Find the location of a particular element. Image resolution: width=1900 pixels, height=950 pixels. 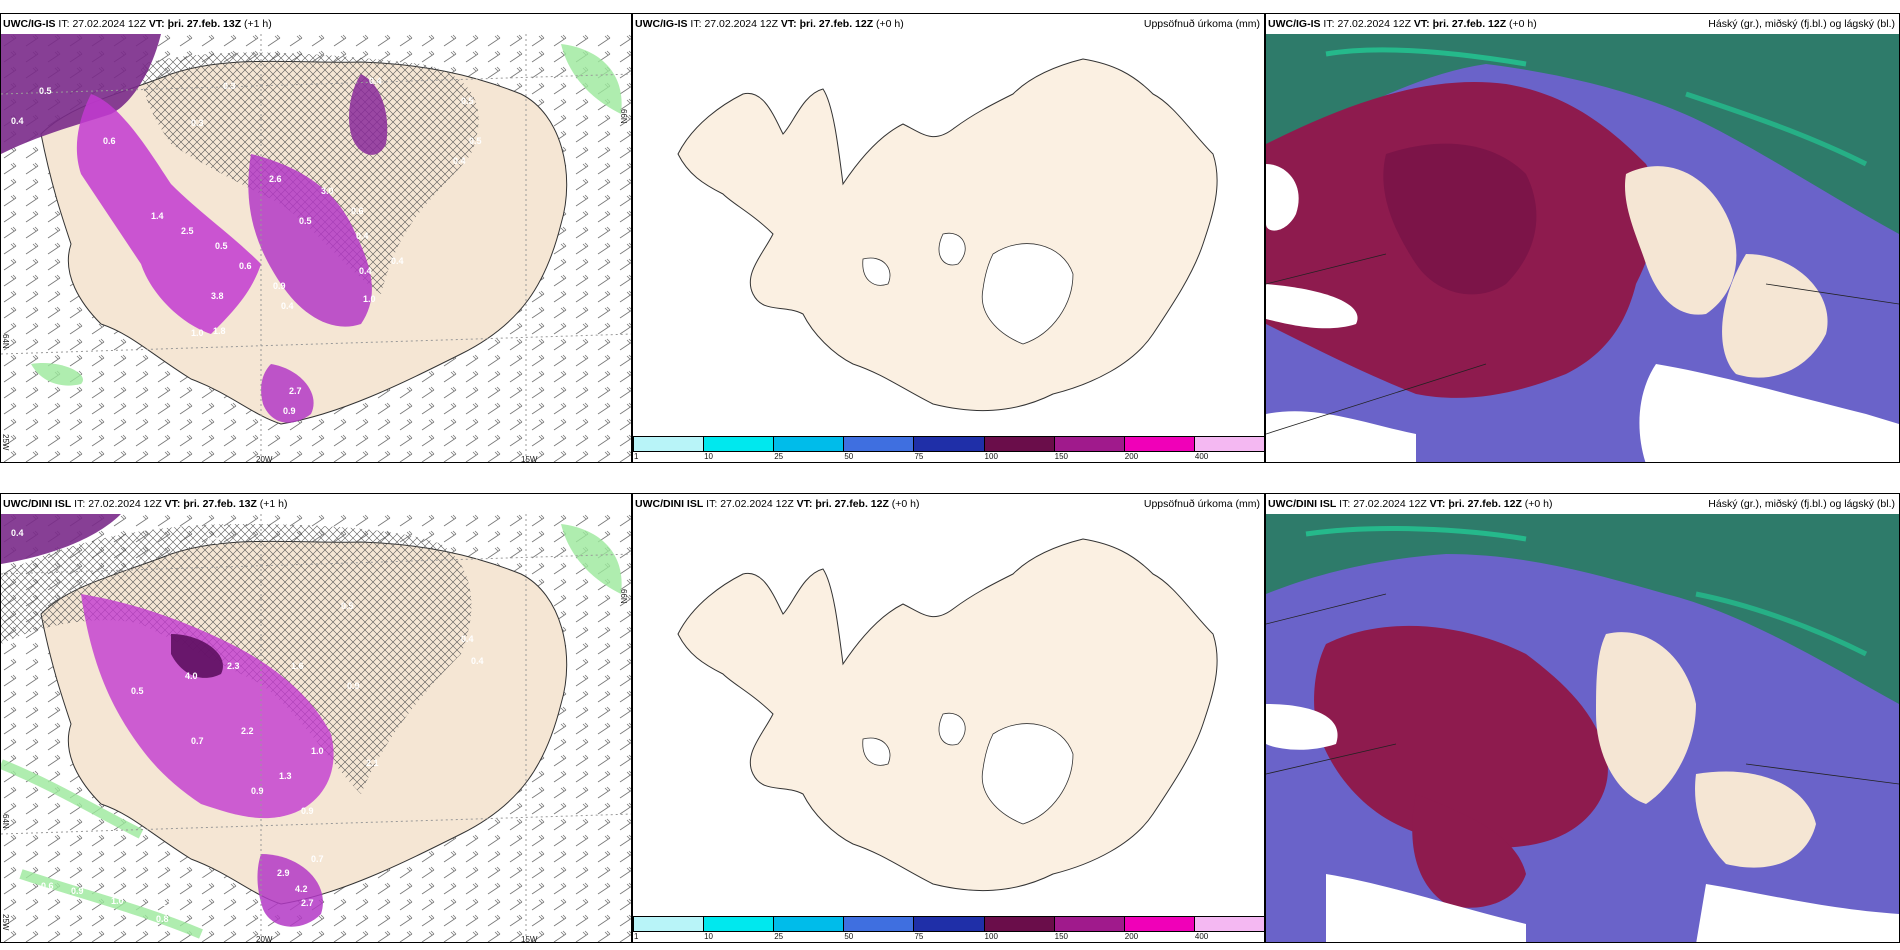

precip-label: 3.0 is located at coordinates (327, 191).